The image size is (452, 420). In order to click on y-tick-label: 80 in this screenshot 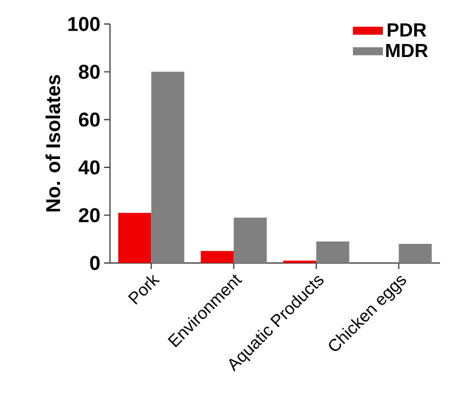, I will do `click(89, 71)`.